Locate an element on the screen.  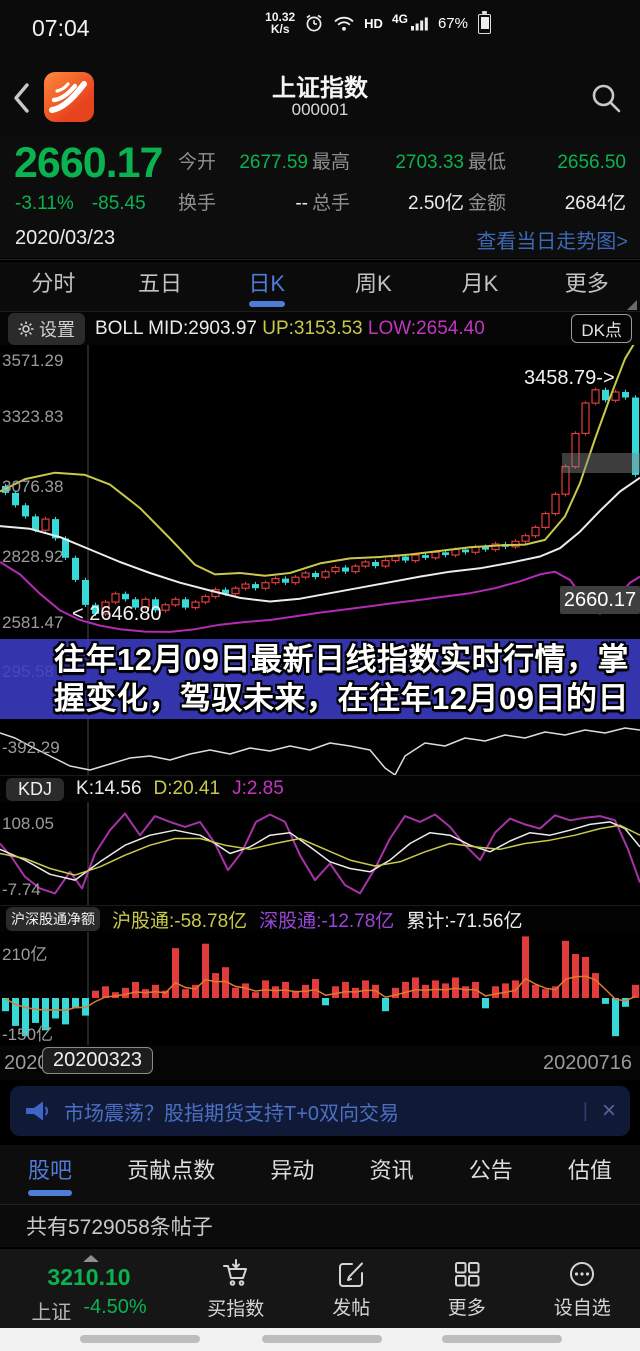
settings-button: 设置 is located at coordinates (46, 328).